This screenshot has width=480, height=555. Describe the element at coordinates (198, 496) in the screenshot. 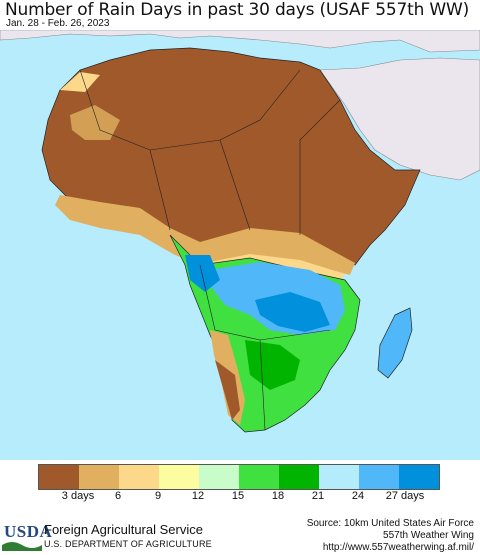

I see `legend-label-4: 12` at that location.